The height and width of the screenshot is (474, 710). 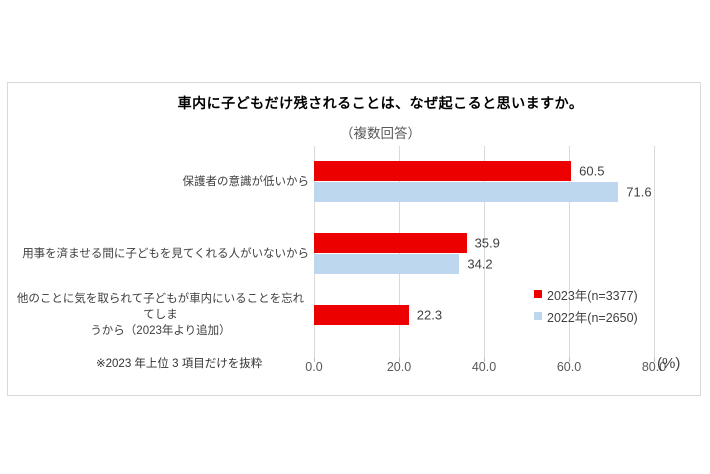 I want to click on value-axis: 0.0 20.0 40.0 60.0 80.0, so click(x=485, y=368).